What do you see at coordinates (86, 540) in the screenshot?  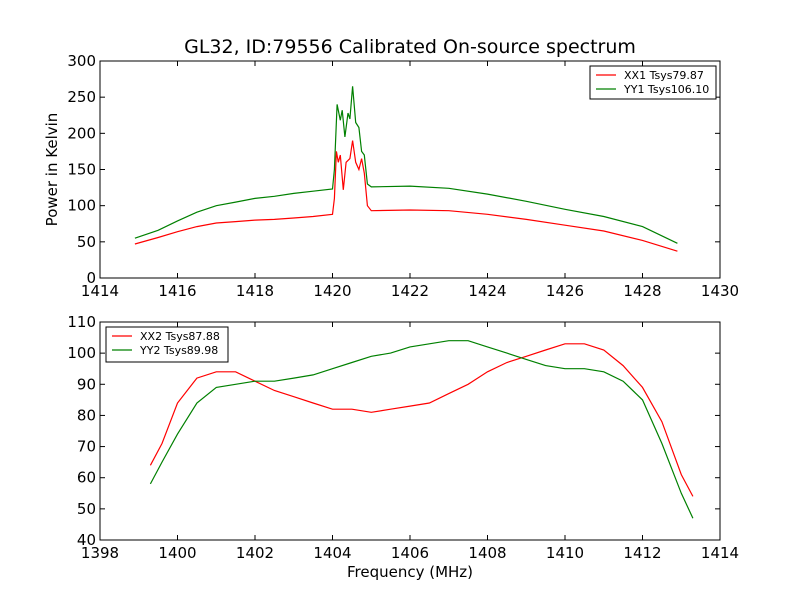 I see `y-tick-label: 40` at bounding box center [86, 540].